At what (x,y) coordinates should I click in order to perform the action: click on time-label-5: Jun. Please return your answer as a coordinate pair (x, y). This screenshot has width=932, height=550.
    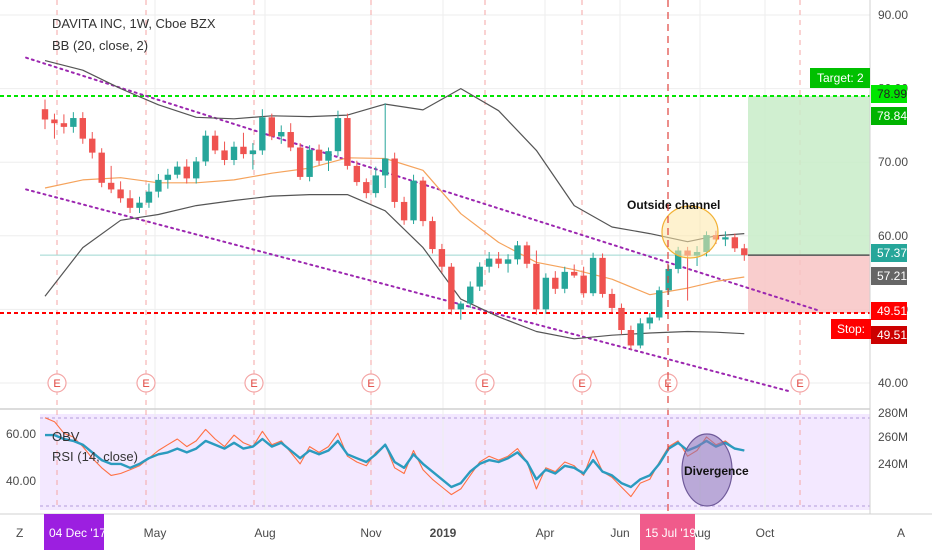
    Looking at the image, I should click on (619, 533).